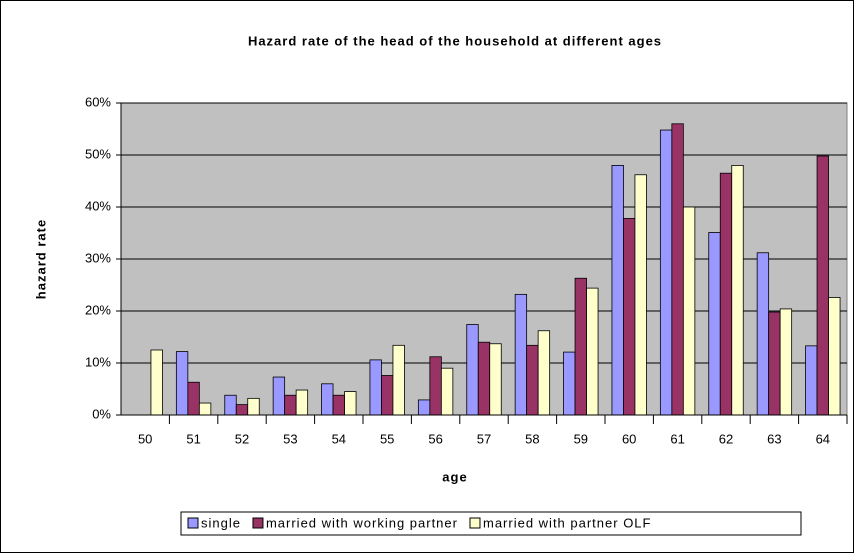  What do you see at coordinates (823, 438) in the screenshot?
I see `x-tick-label: 64` at bounding box center [823, 438].